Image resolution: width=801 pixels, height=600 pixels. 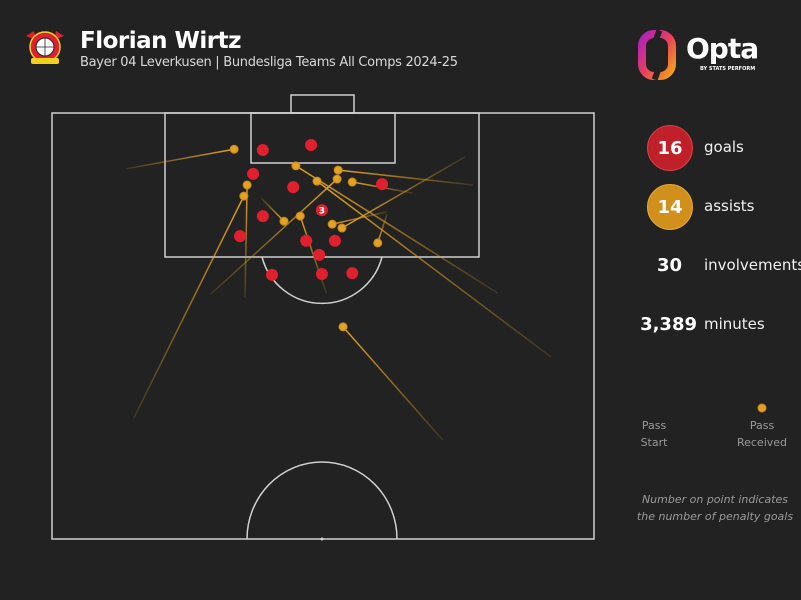 I want to click on legend-start-line1: Pass, so click(x=654, y=425).